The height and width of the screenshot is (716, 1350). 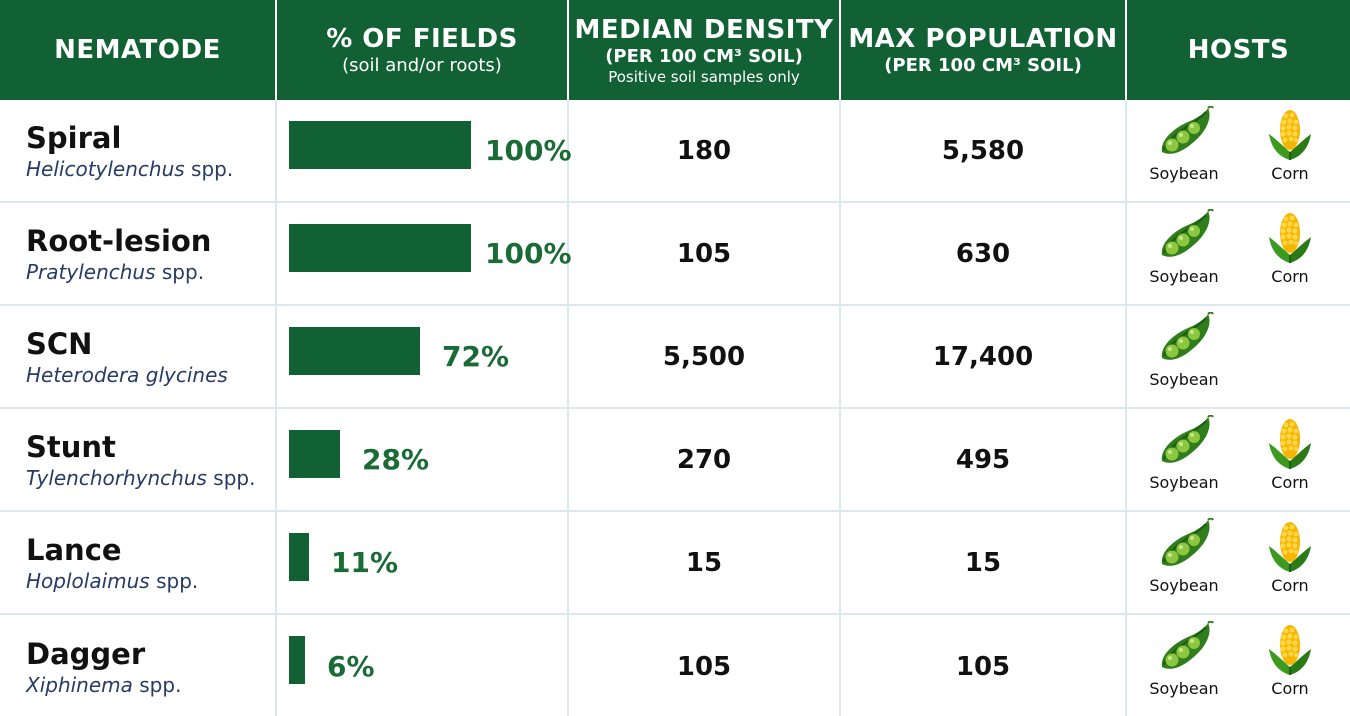 What do you see at coordinates (86, 653) in the screenshot?
I see `nematode-common-name: Dagger` at bounding box center [86, 653].